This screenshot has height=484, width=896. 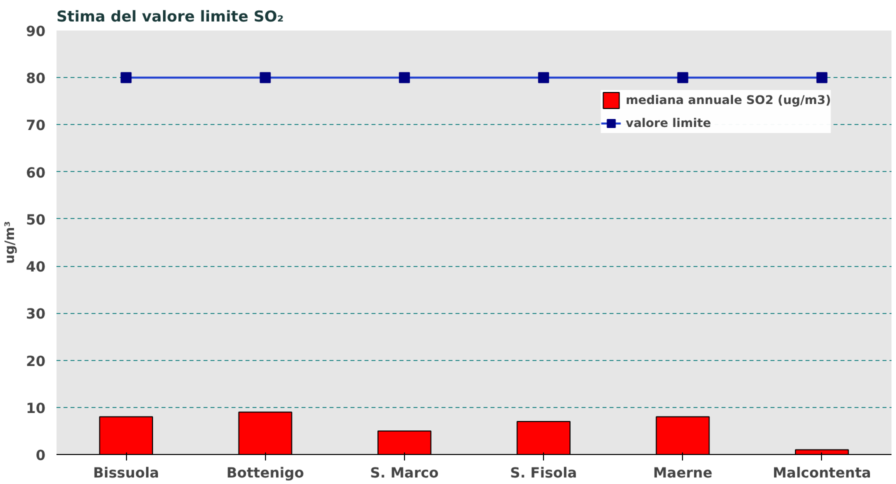 What do you see at coordinates (10, 242) in the screenshot?
I see `y-axis-title: ug/m³` at bounding box center [10, 242].